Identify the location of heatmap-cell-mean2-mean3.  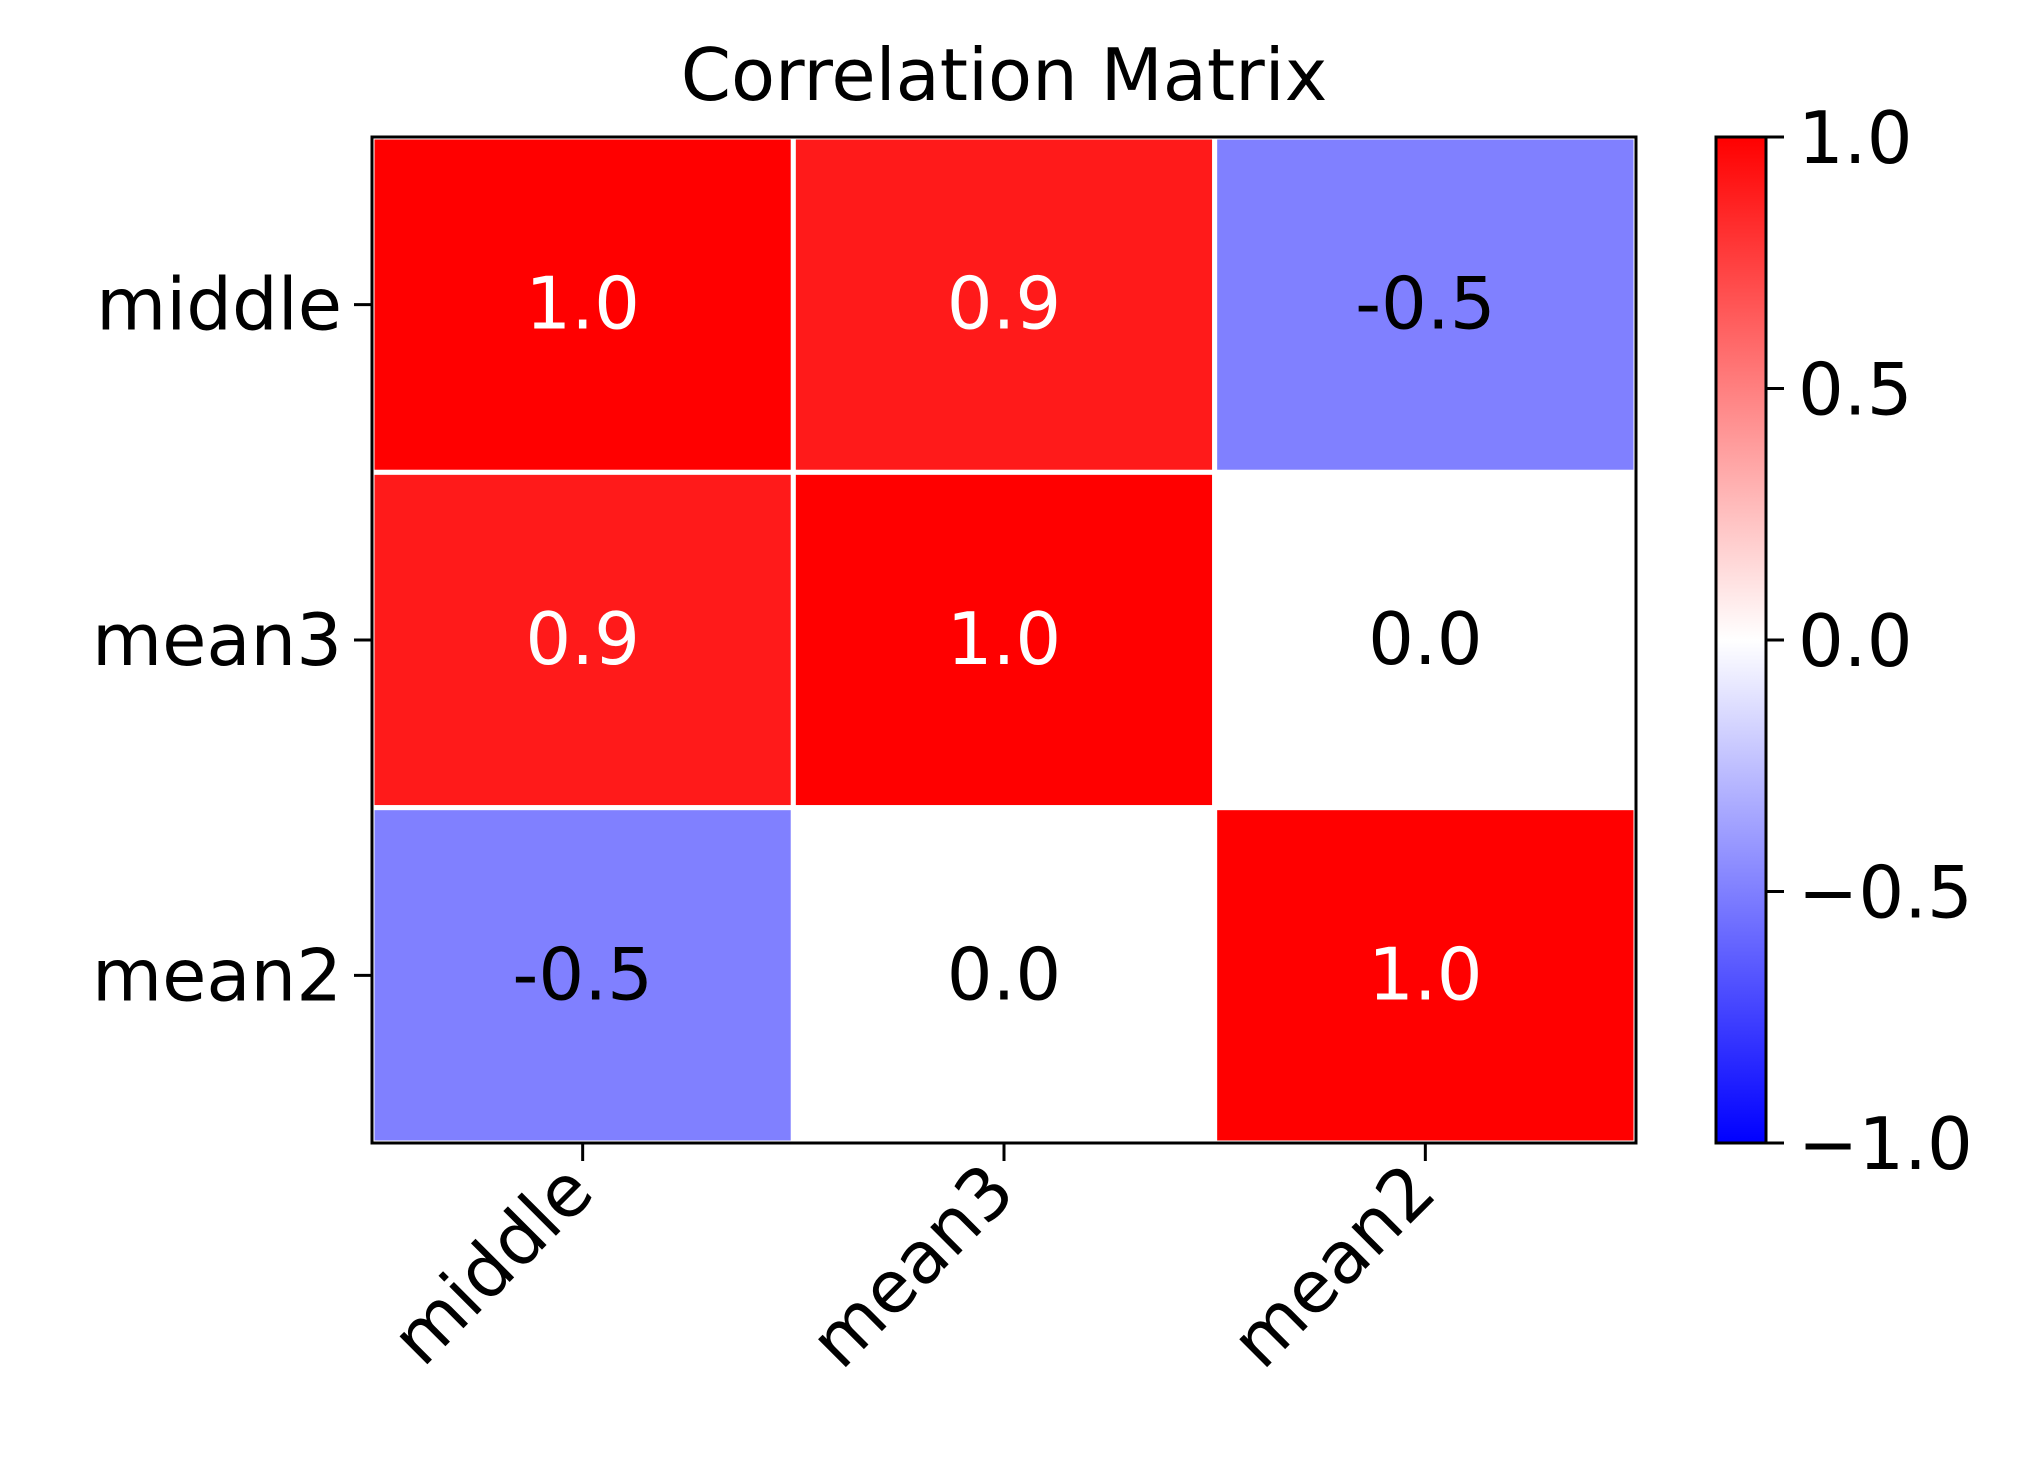
(1004, 975).